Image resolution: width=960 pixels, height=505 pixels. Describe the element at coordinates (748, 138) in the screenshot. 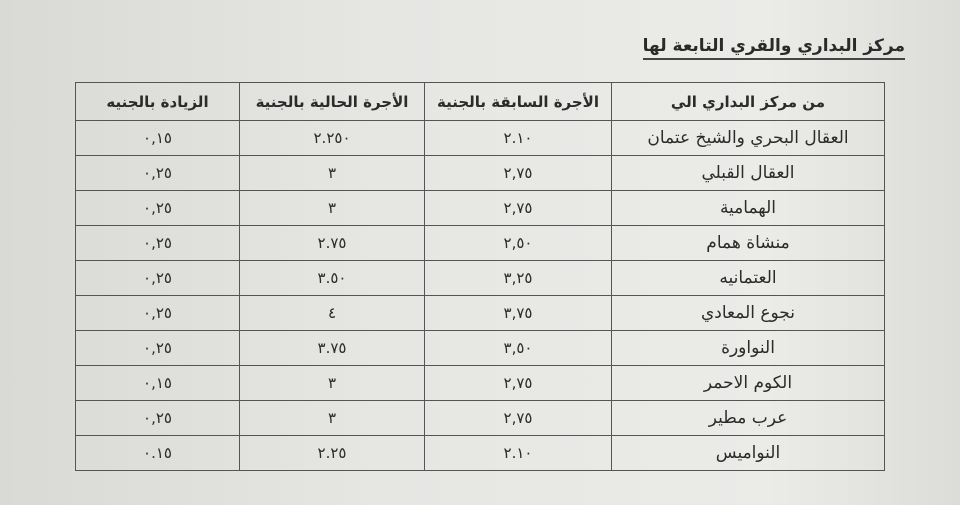

I see `destination-cell: العقال البحري والشيخ عتمان` at that location.